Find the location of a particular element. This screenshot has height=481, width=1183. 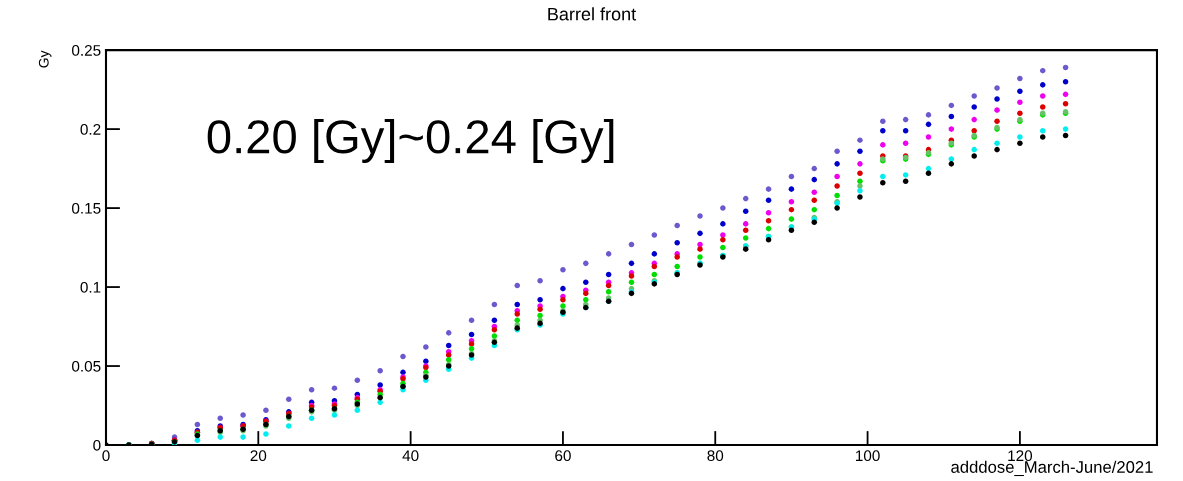

y-tick-label: 0 is located at coordinates (97, 445).